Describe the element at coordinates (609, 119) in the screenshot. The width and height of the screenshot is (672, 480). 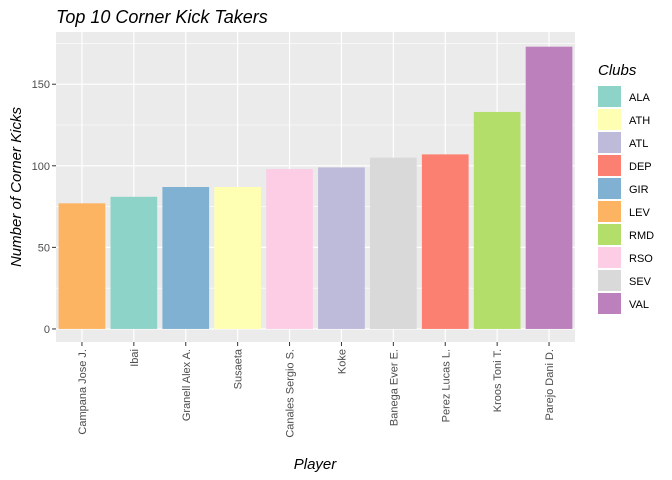
I see `legend-swatch-ath` at that location.